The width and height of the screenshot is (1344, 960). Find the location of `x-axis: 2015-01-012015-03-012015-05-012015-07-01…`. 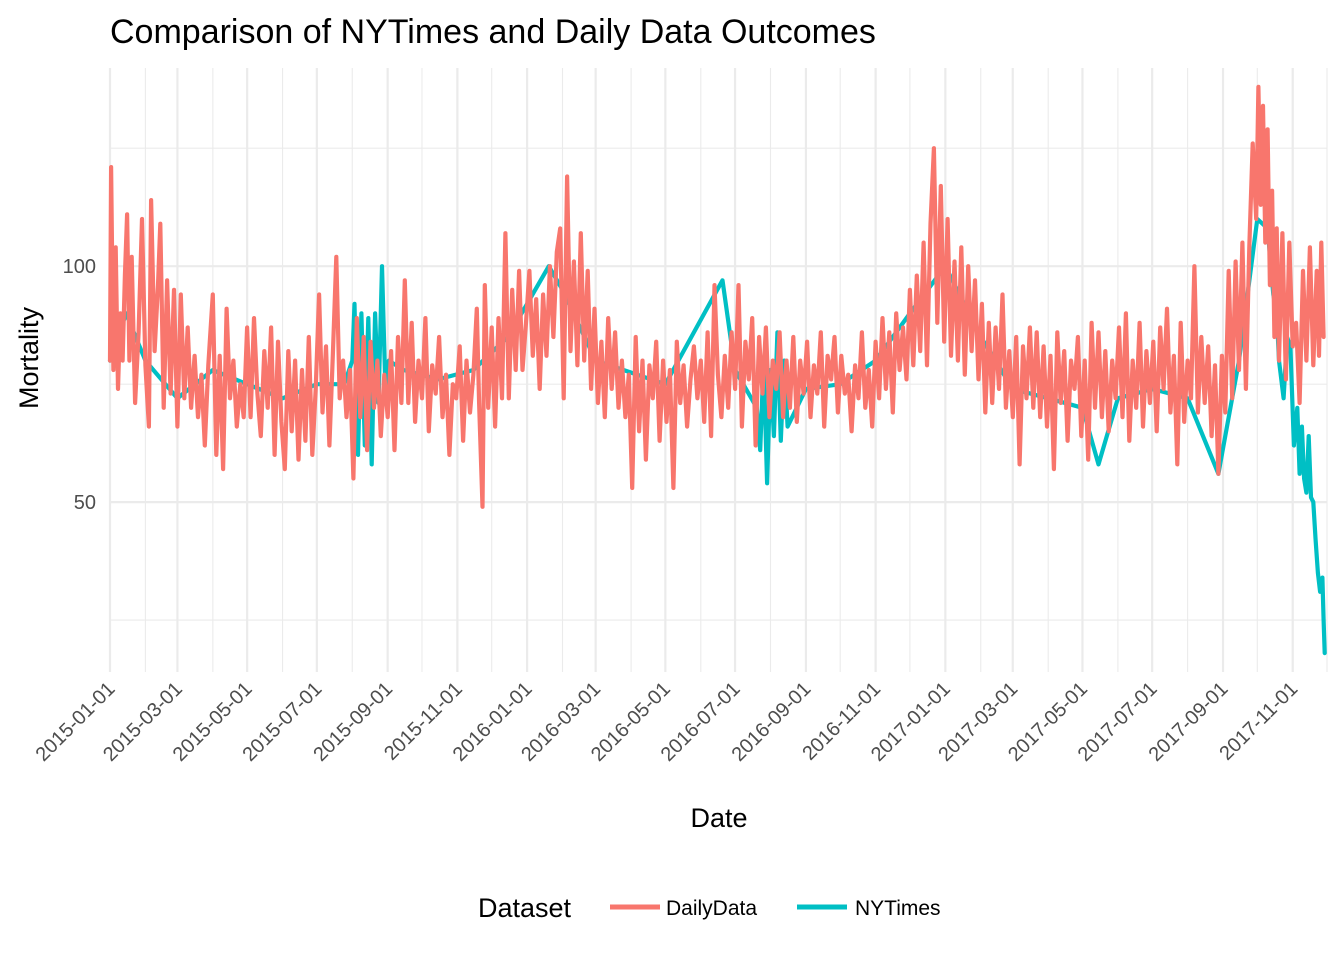

x-axis: 2015-01-012015-03-012015-05-012015-07-01… is located at coordinates (667, 722).